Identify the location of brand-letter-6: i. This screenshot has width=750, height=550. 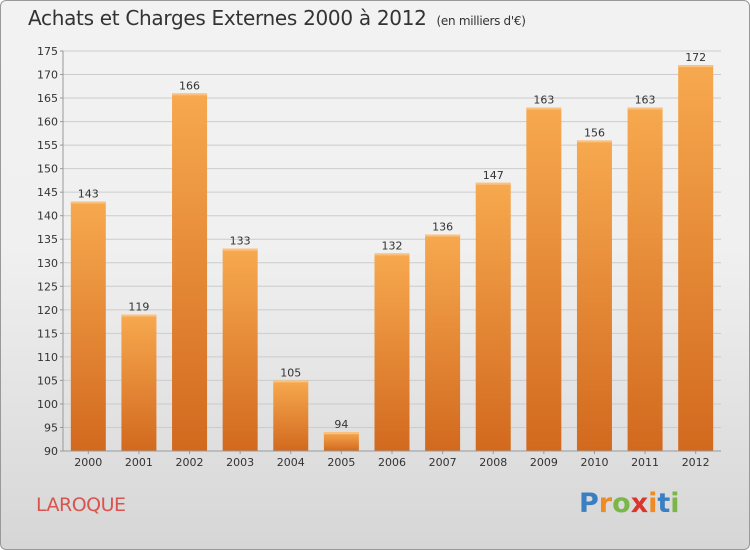
(675, 503).